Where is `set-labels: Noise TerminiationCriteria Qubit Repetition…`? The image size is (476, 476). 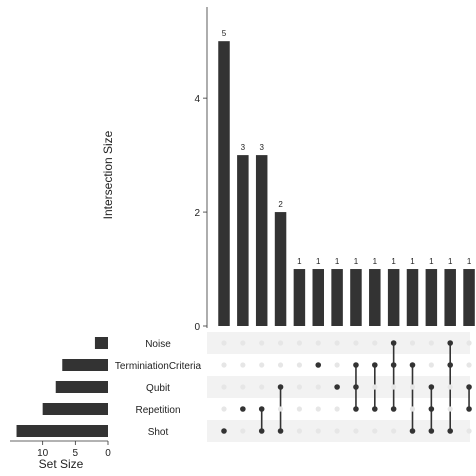 set-labels: Noise TerminiationCriteria Qubit Repetition… is located at coordinates (158, 388).